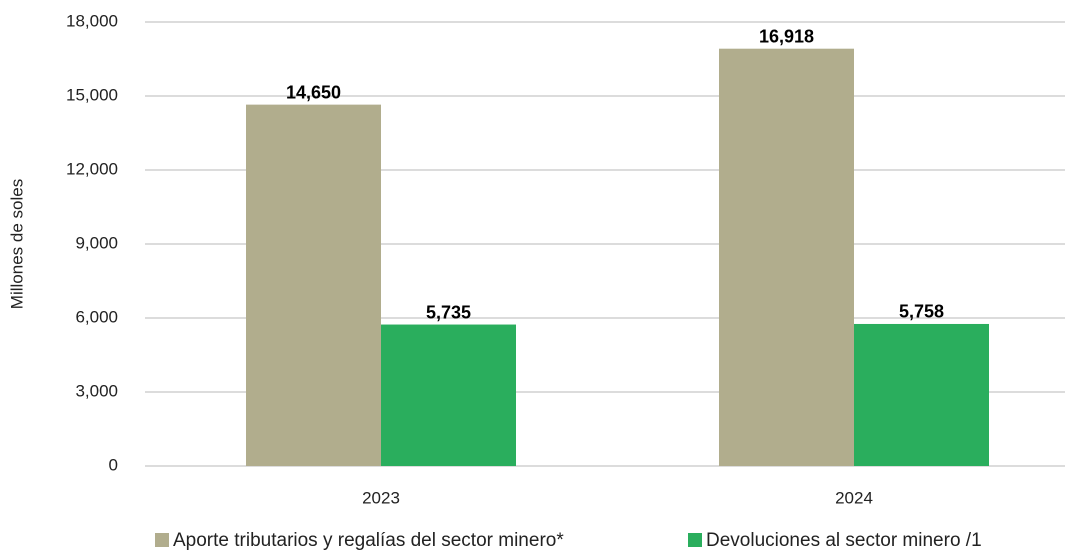  I want to click on y-tick-label: 12,000, so click(92, 168).